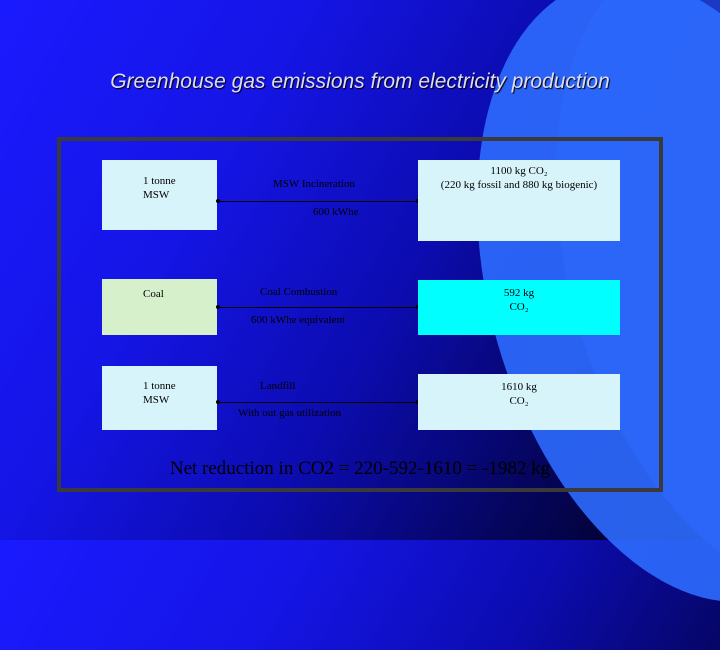 The width and height of the screenshot is (720, 650). What do you see at coordinates (298, 320) in the screenshot?
I see `sub-label-coal: 600 kWhe equivalent` at bounding box center [298, 320].